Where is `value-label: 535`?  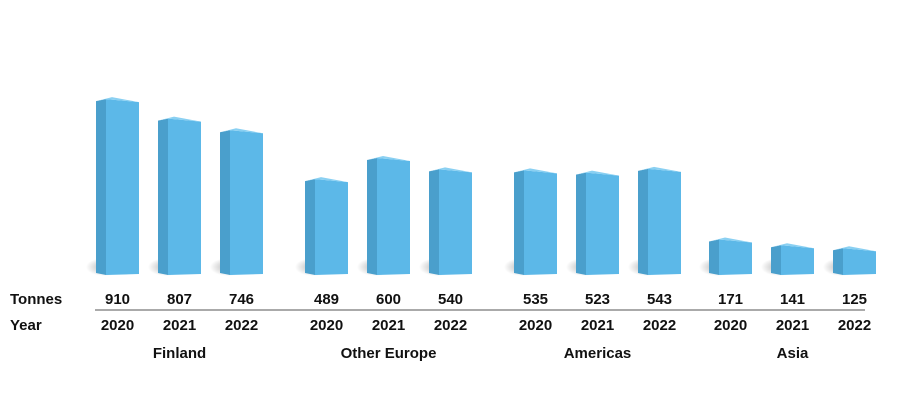 value-label: 535 is located at coordinates (535, 299).